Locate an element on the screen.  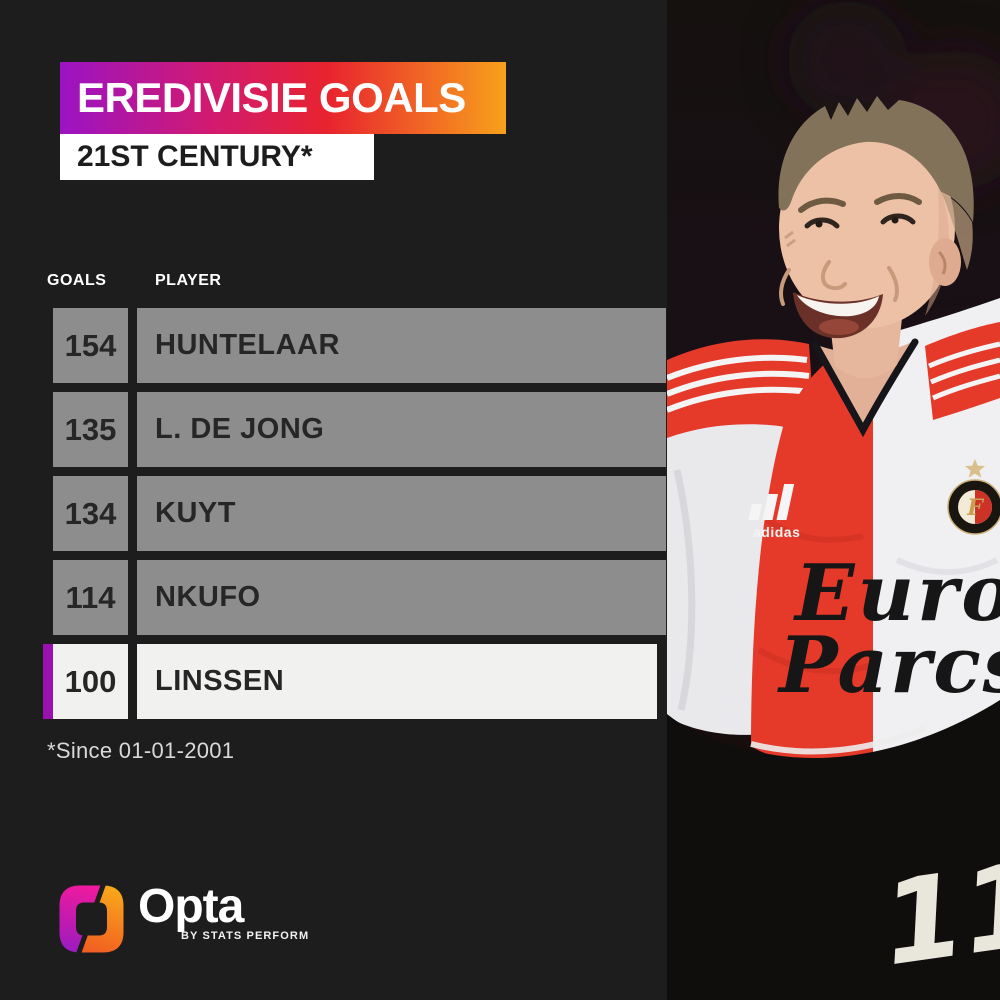
table-row: 114 NKUFO is located at coordinates (359, 597).